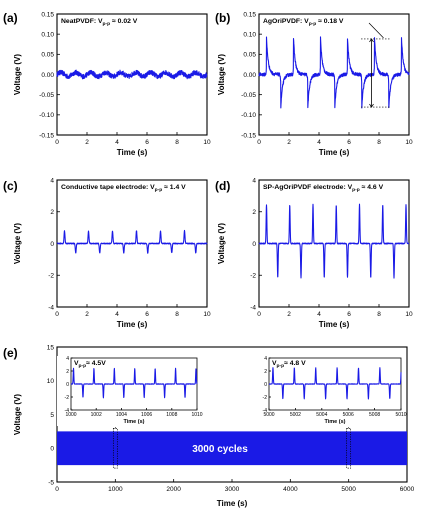  Describe the element at coordinates (308, 187) in the screenshot. I see `vpp-annotation-prefix: SP-AgOriPVDF electrode: V` at that location.